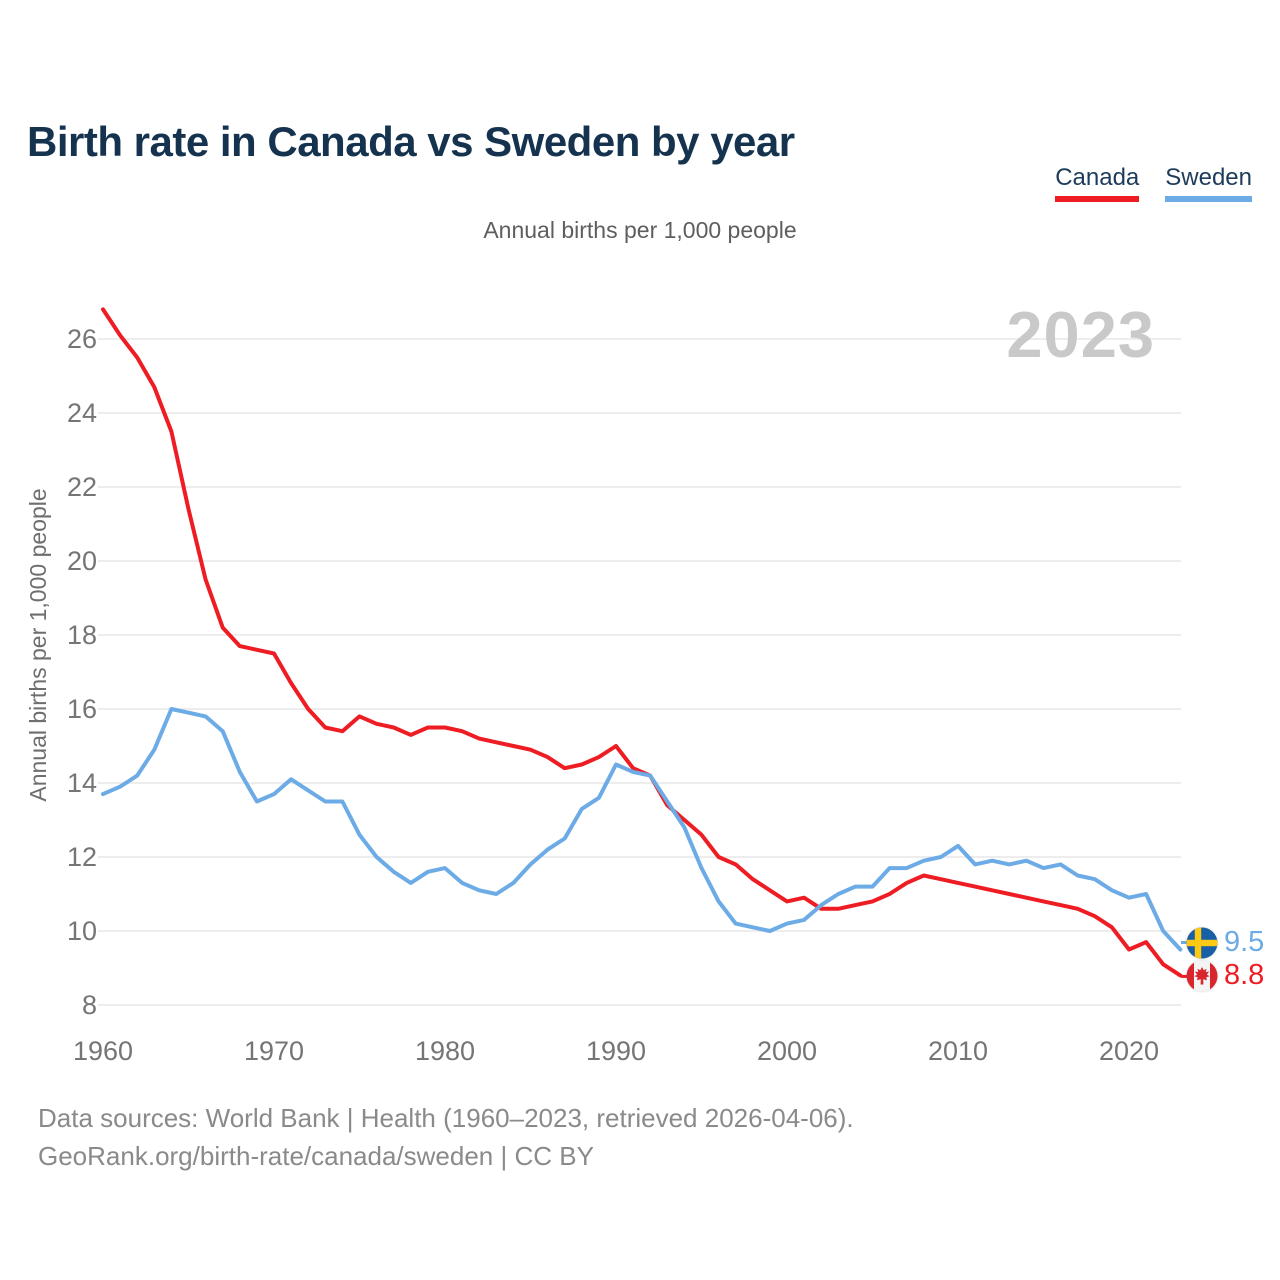 This screenshot has width=1280, height=1280. I want to click on y-tick-label: 8, so click(89, 1005).